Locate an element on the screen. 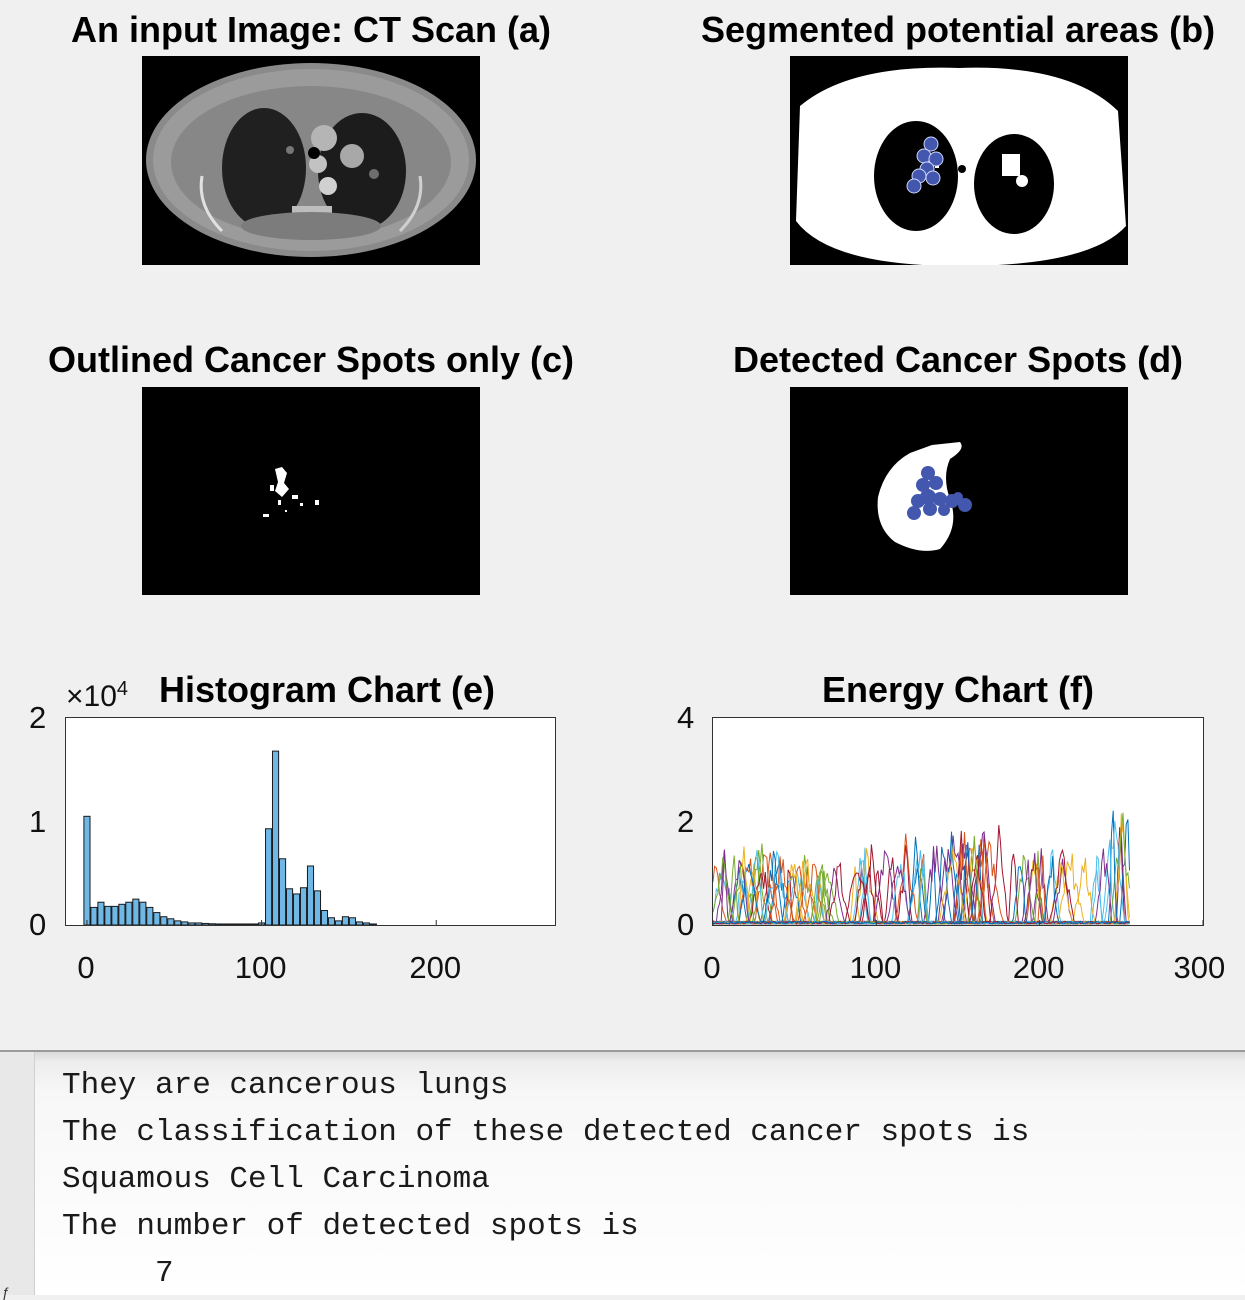  prompt-marker: ƒ is located at coordinates (6, 1292).